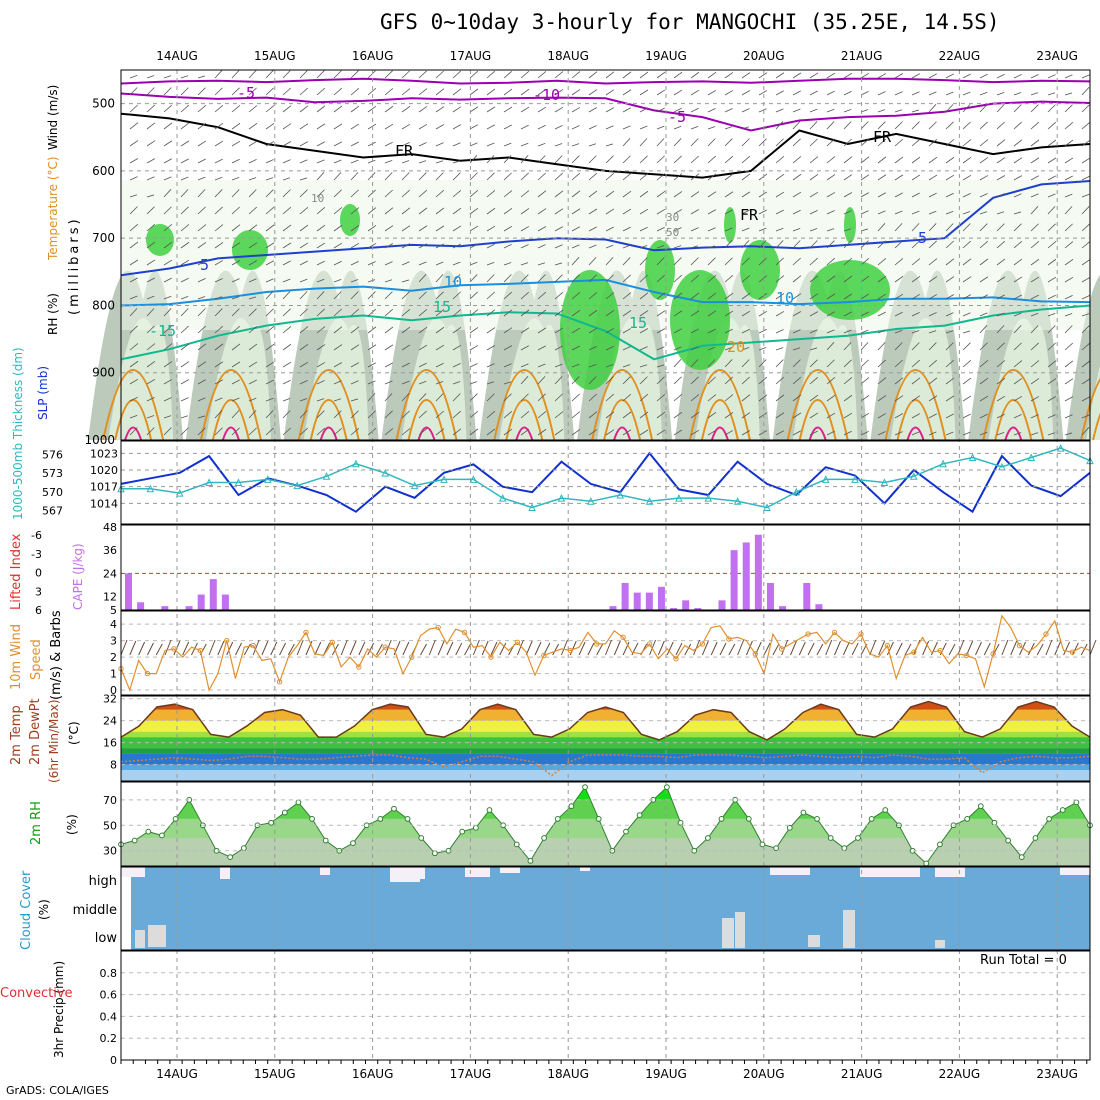 The width and height of the screenshot is (1100, 1100). I want to click on ylabel-wind-a: 10m Wind, so click(16, 657).